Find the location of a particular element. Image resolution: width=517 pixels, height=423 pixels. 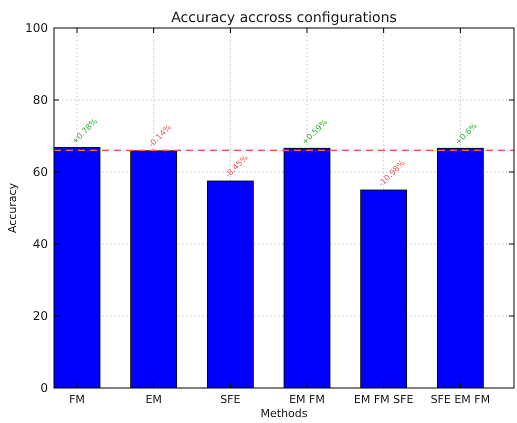

x-tick-label: SFE EM FM is located at coordinates (460, 399).